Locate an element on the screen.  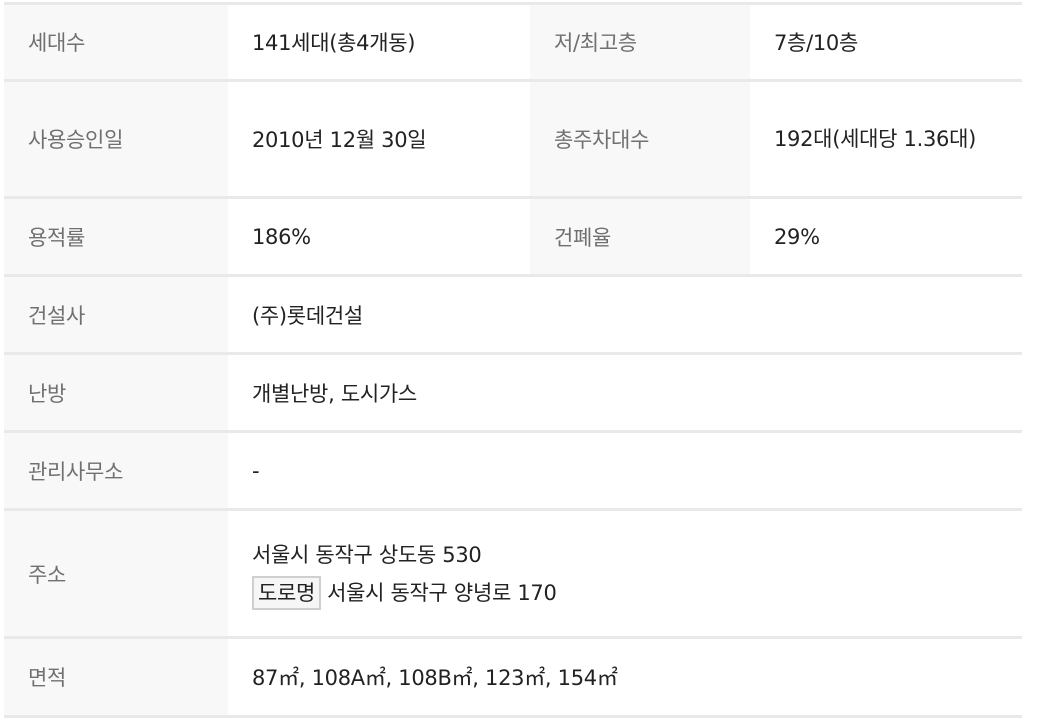
value-address: 서울시 동작구 상도동 530 도로명 서울시 동작구 양녕로 170 is located at coordinates (625, 574).